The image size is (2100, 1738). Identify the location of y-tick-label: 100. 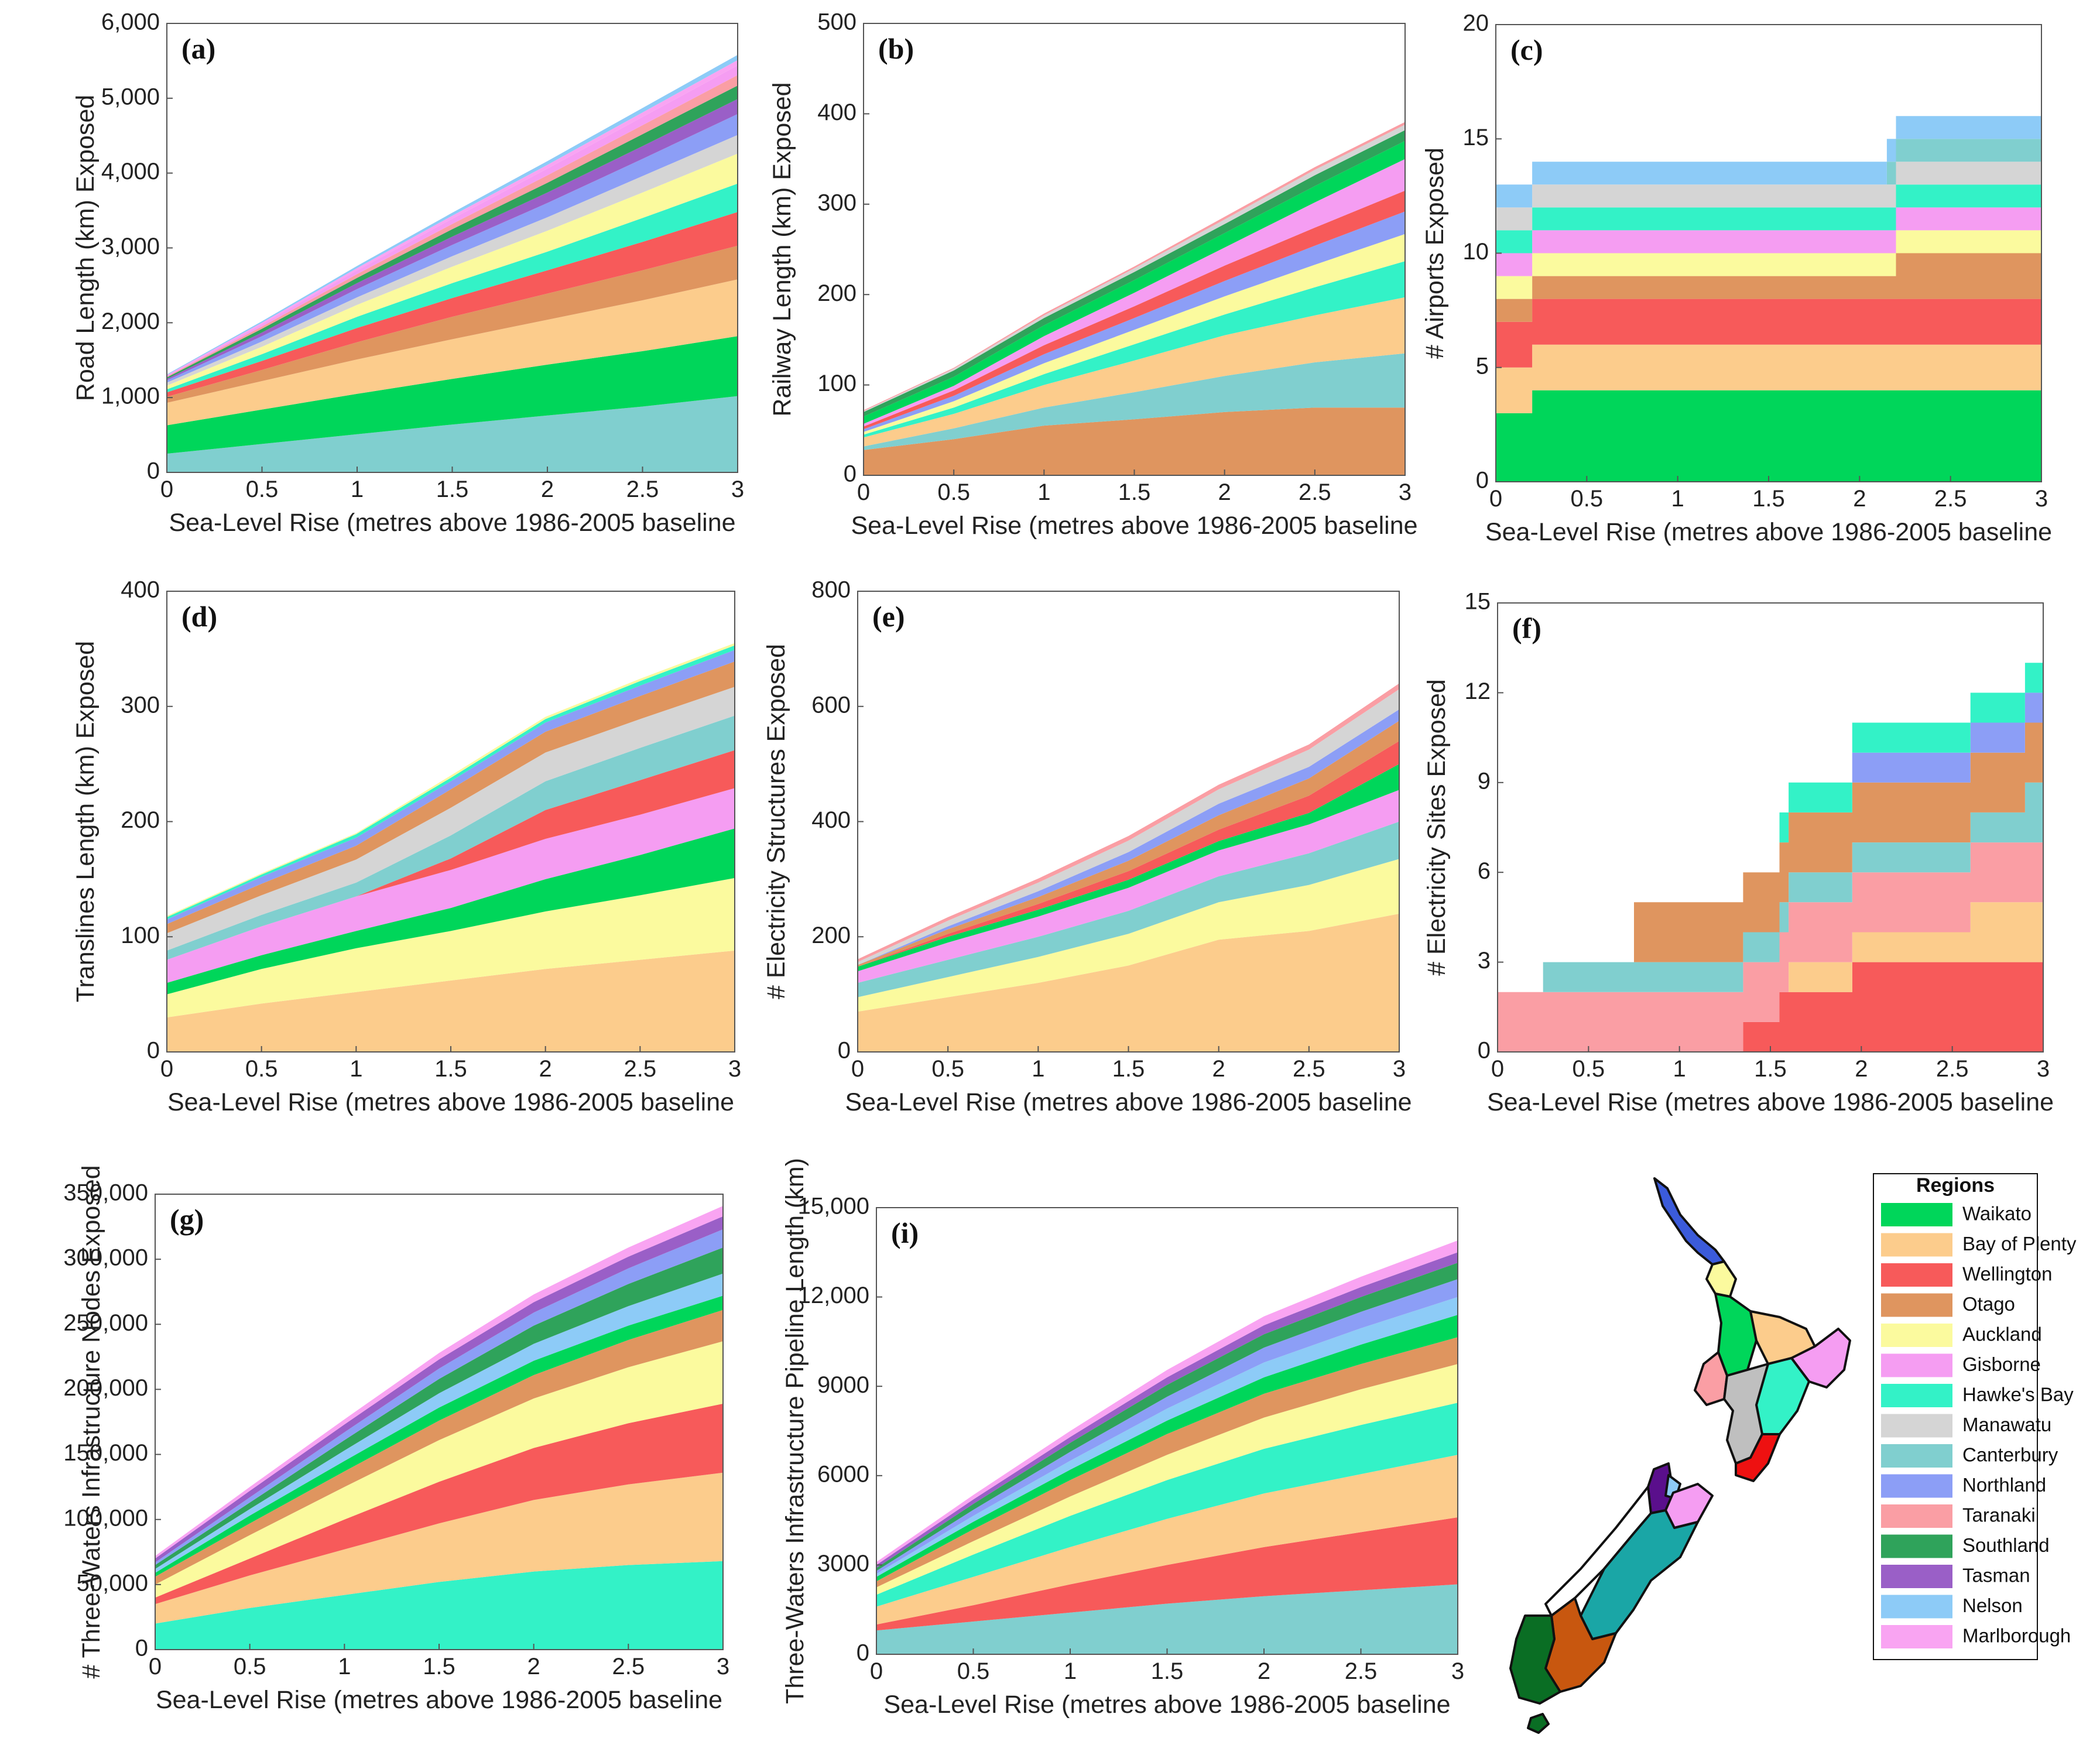
(837, 383).